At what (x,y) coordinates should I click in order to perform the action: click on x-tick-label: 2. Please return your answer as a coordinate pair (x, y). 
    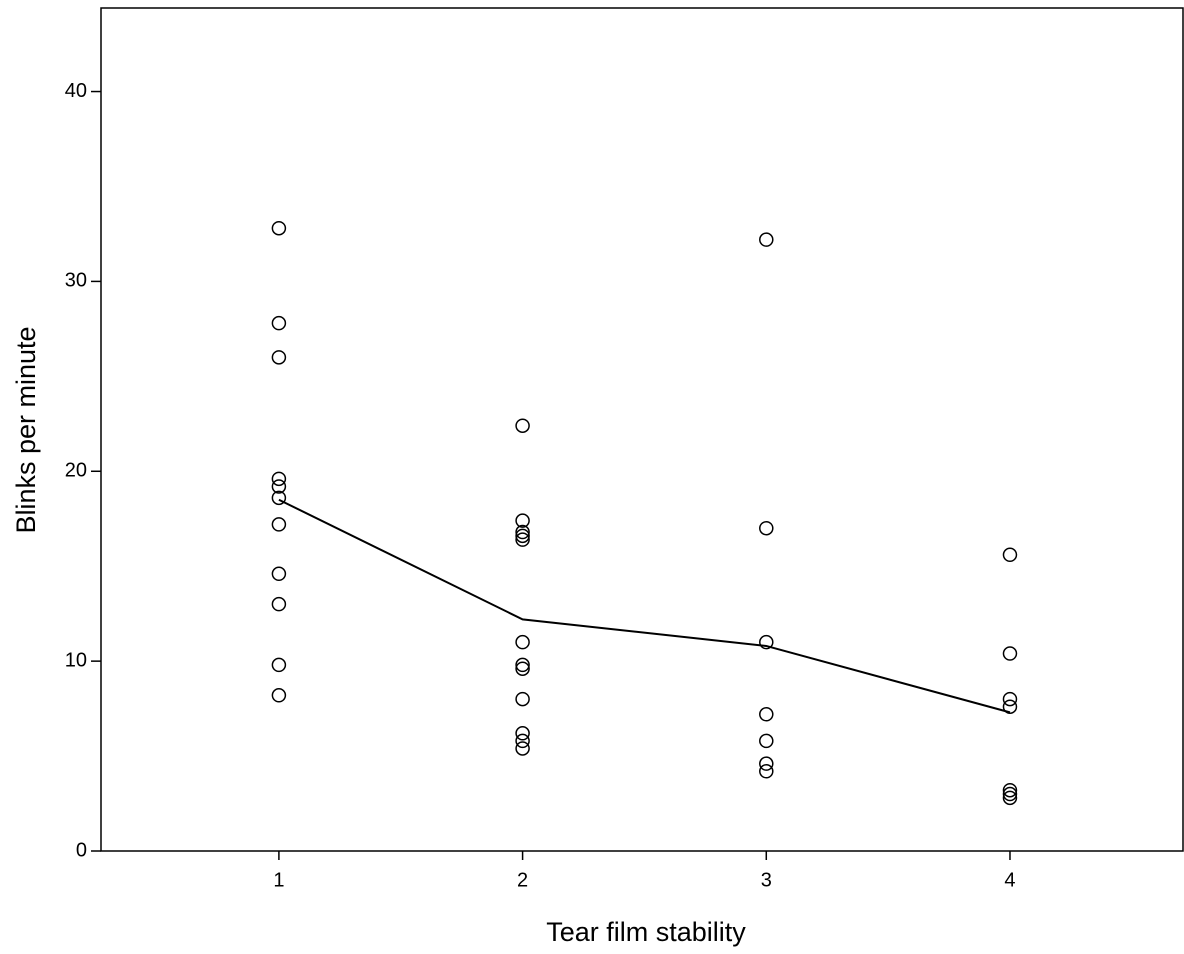
    Looking at the image, I should click on (522, 880).